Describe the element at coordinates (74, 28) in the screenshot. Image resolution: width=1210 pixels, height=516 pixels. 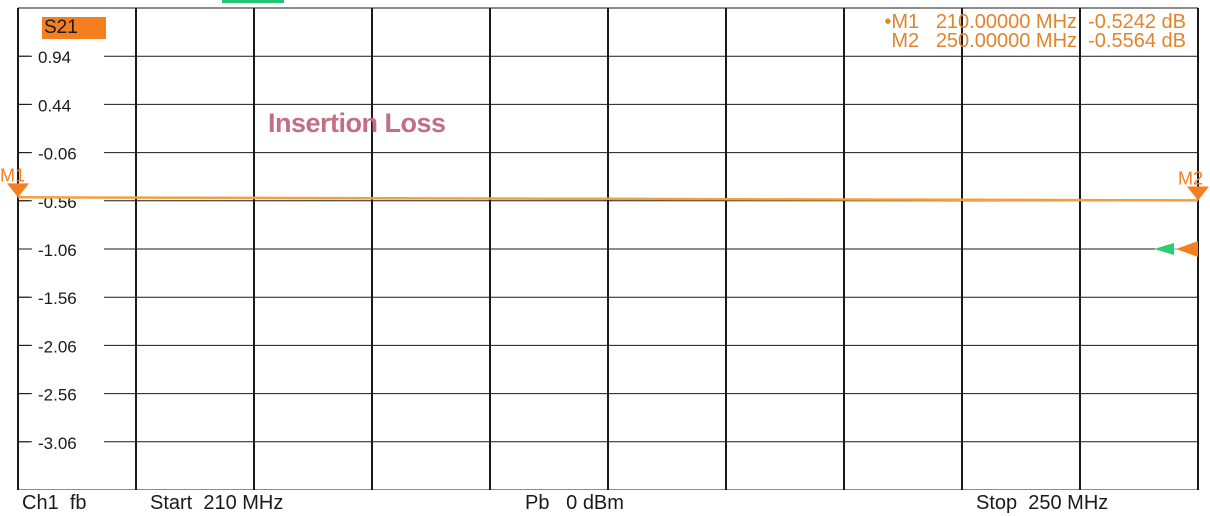
I see `trace-badge-s21: S21` at that location.